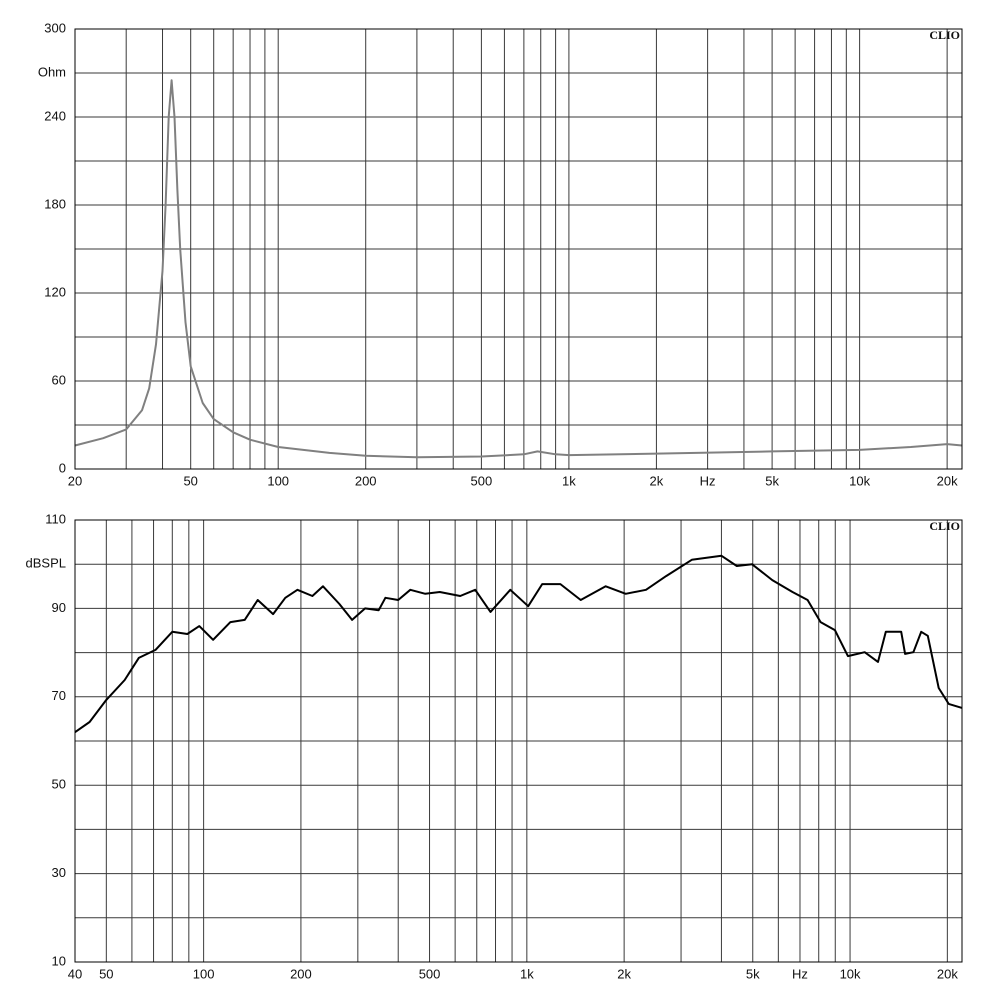  Describe the element at coordinates (59, 379) in the screenshot. I see `y-tick-label: 60` at that location.